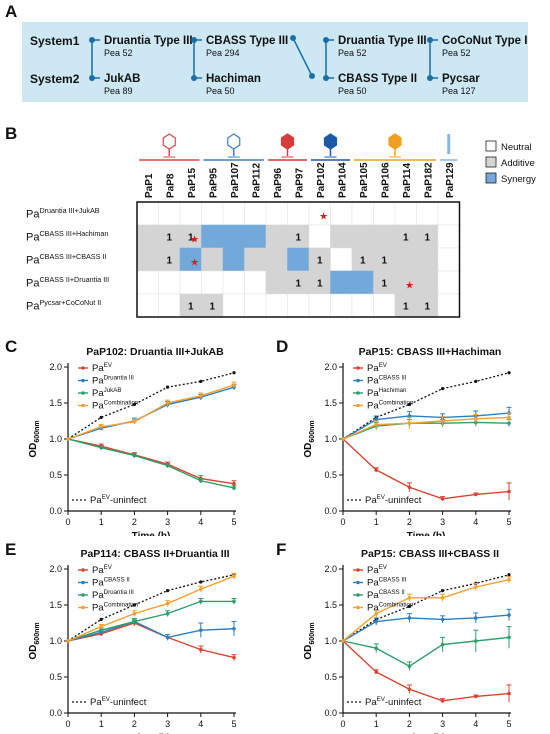 The height and width of the screenshot is (734, 550). What do you see at coordinates (233, 522) in the screenshot?
I see `x-tick-label: 5` at bounding box center [233, 522].